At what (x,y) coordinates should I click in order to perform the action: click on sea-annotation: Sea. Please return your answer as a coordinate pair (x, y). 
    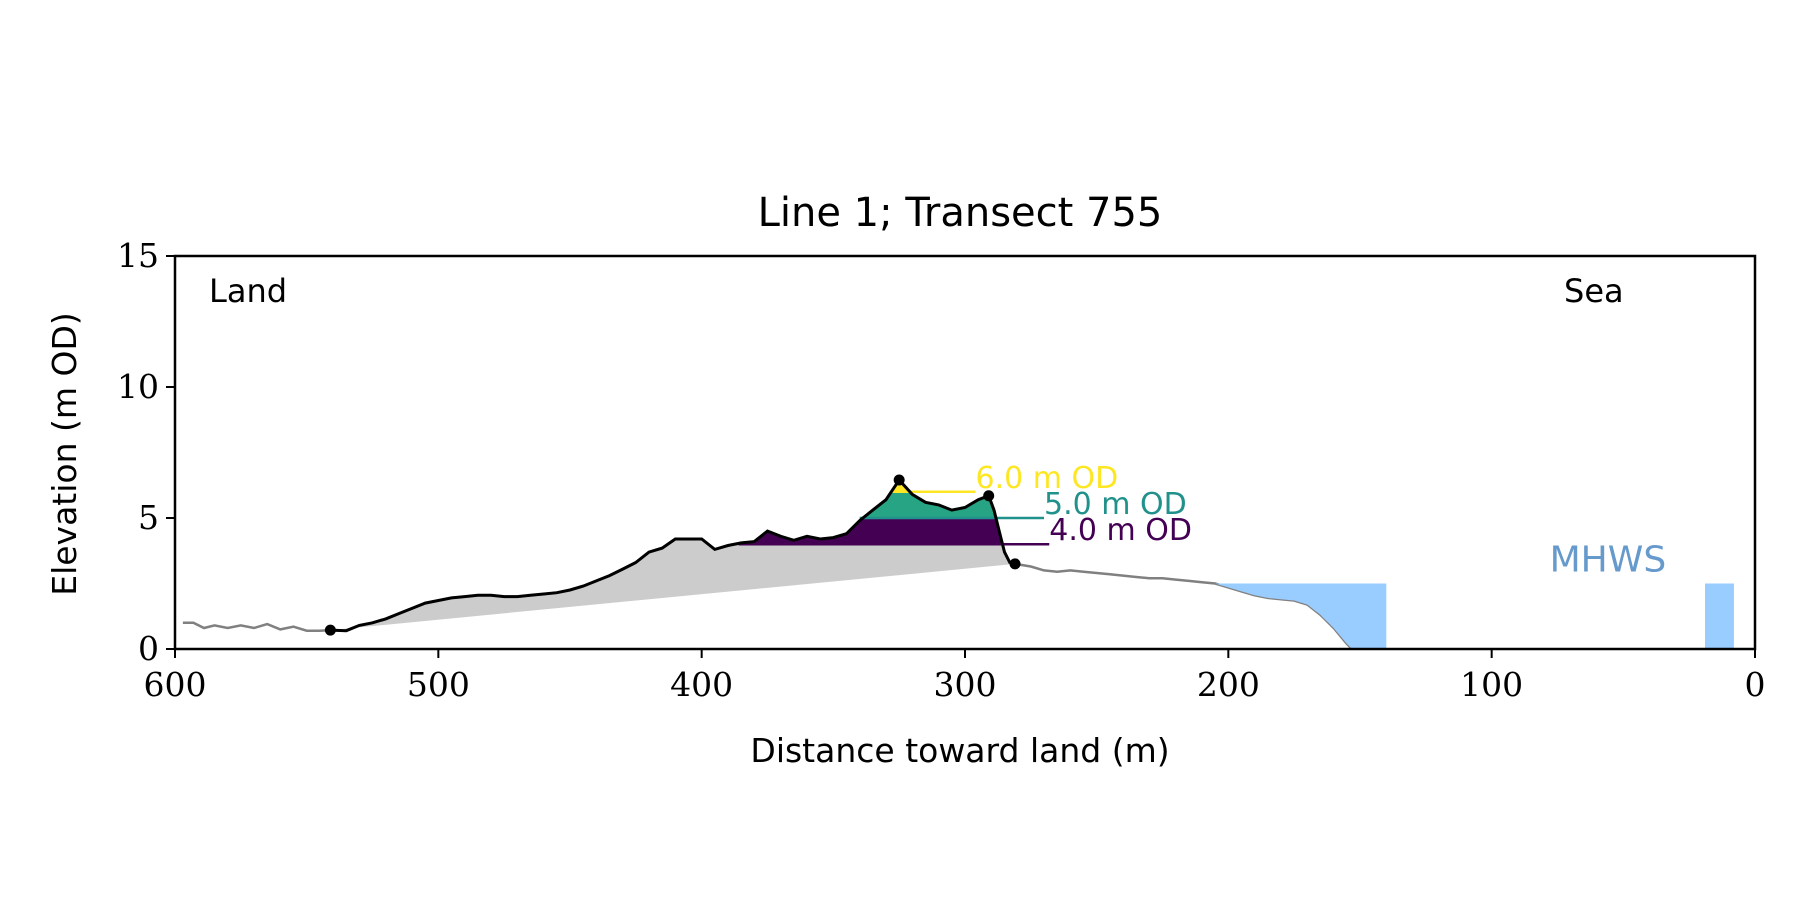
    Looking at the image, I should click on (1594, 291).